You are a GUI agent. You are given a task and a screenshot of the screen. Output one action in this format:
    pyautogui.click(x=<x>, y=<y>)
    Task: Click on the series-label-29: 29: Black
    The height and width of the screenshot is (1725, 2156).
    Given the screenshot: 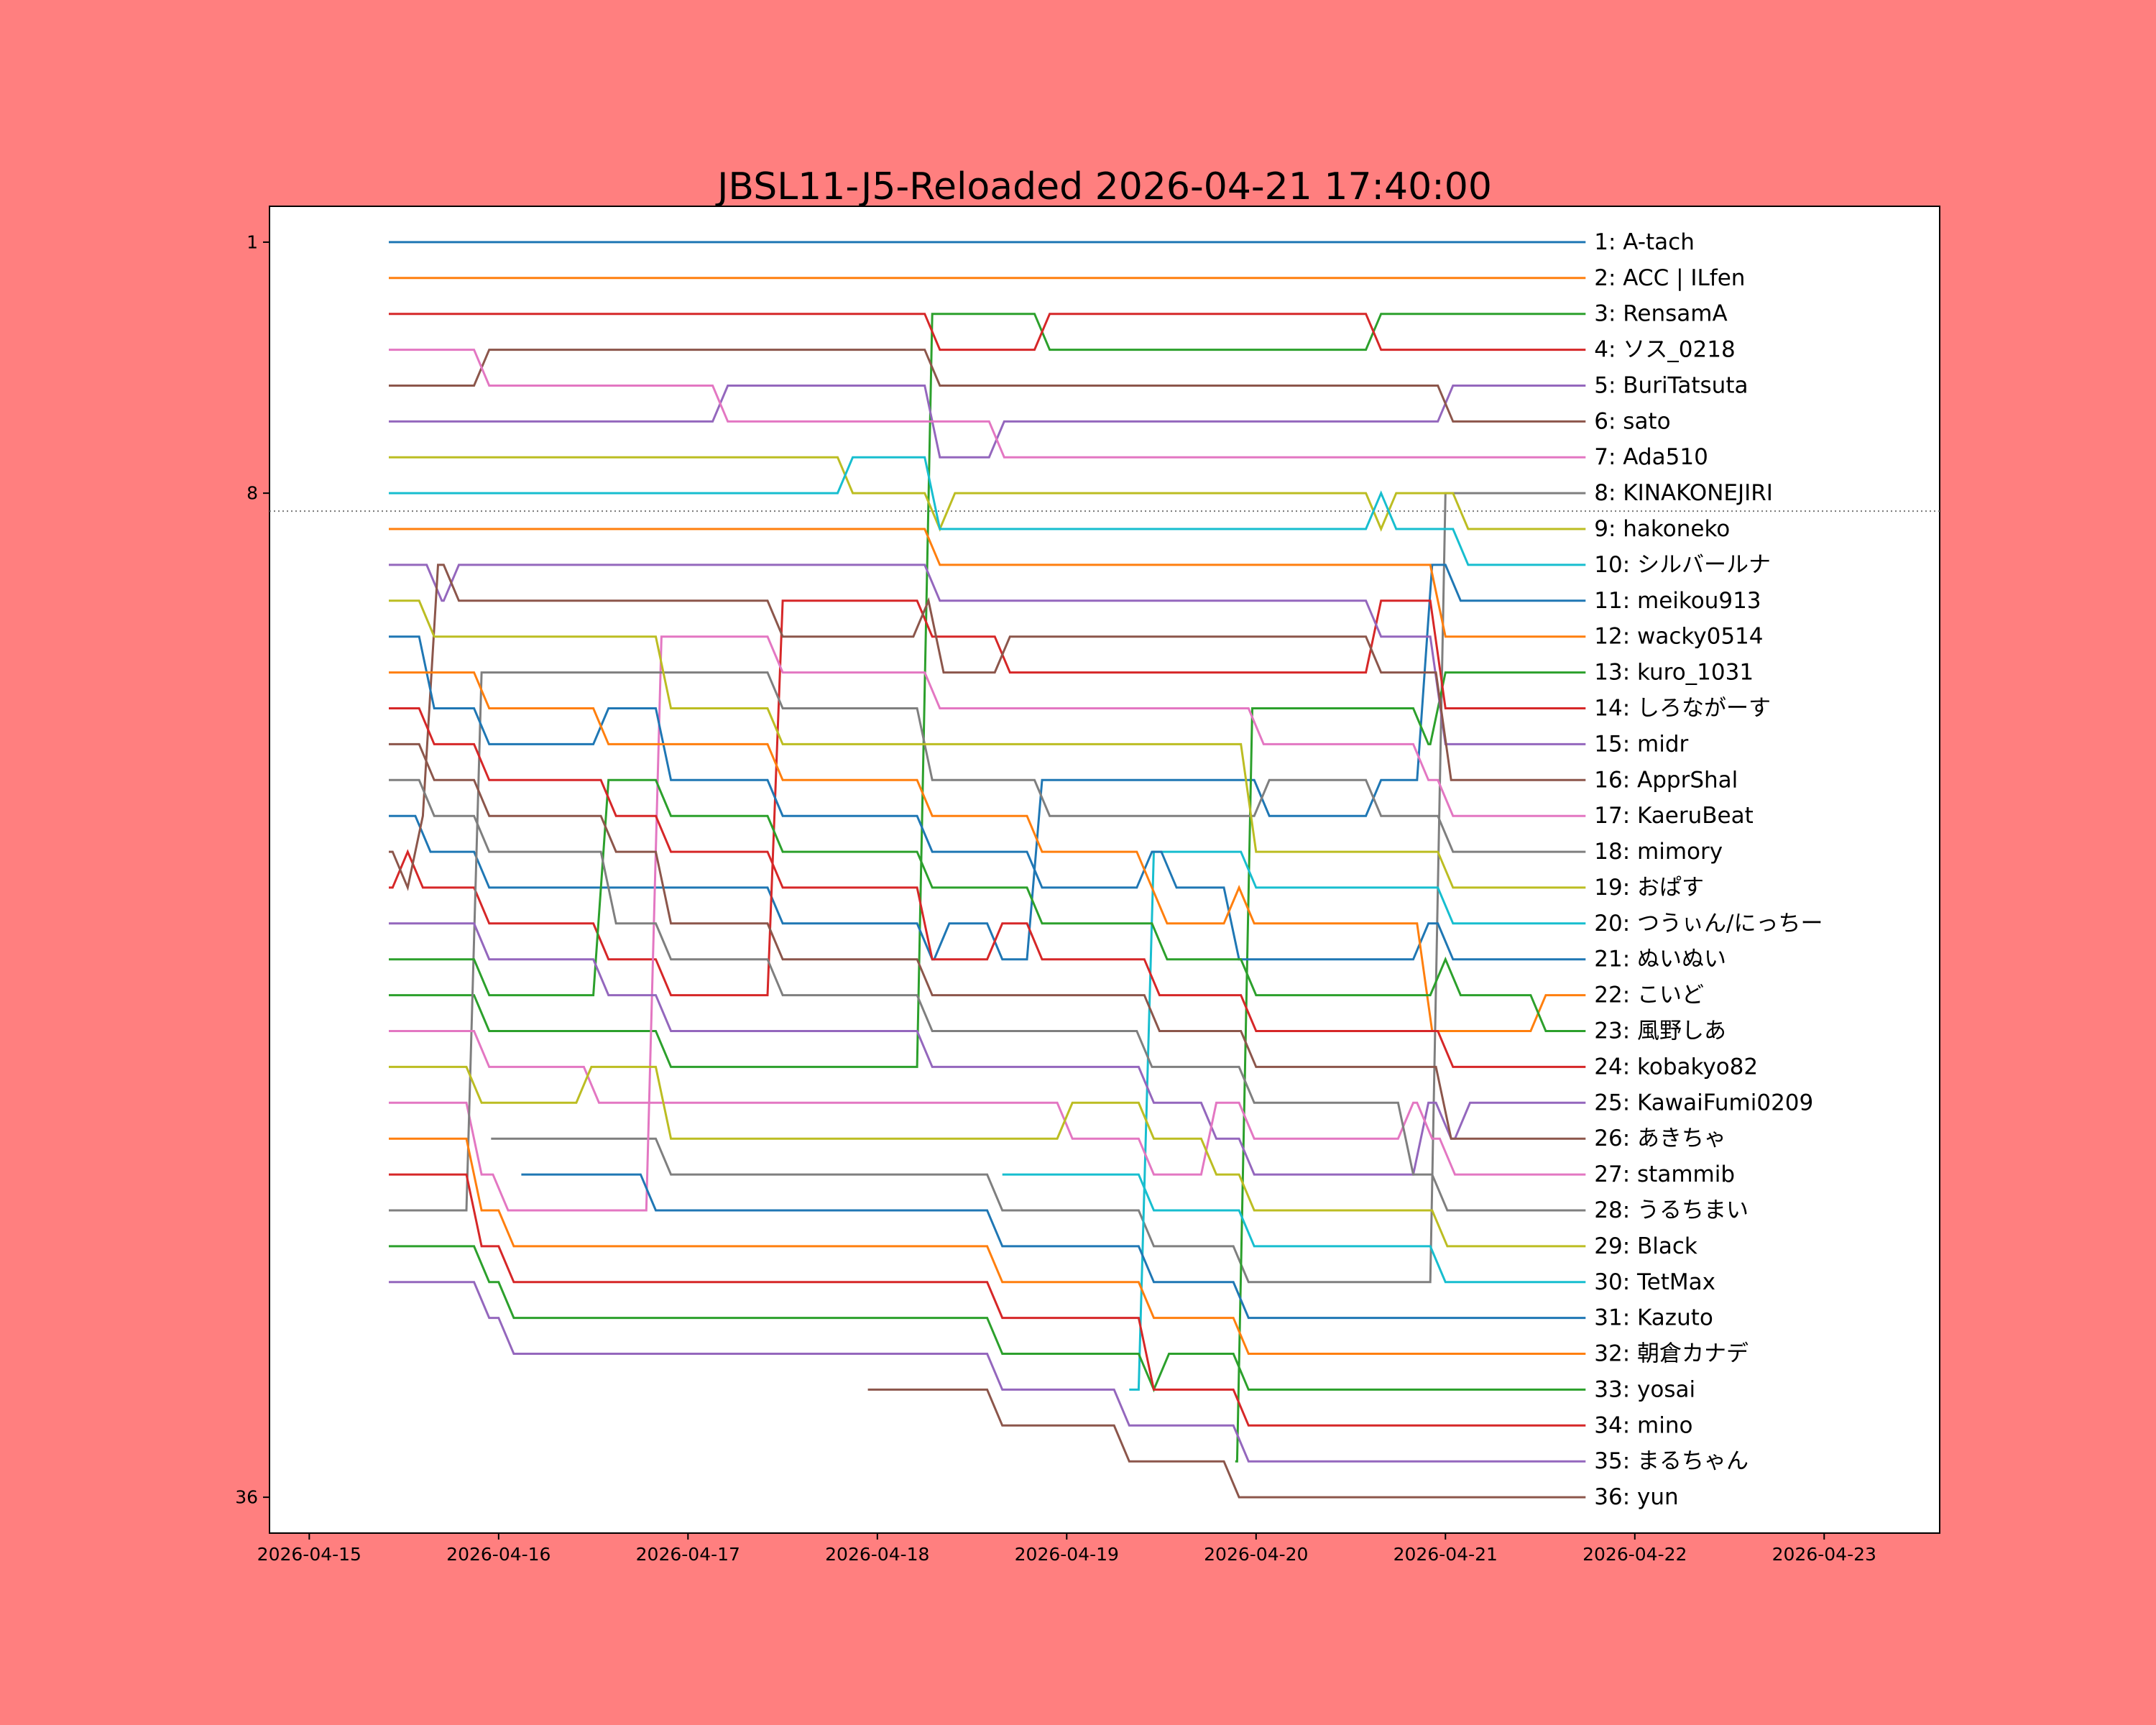 What is the action you would take?
    pyautogui.click(x=1645, y=1246)
    